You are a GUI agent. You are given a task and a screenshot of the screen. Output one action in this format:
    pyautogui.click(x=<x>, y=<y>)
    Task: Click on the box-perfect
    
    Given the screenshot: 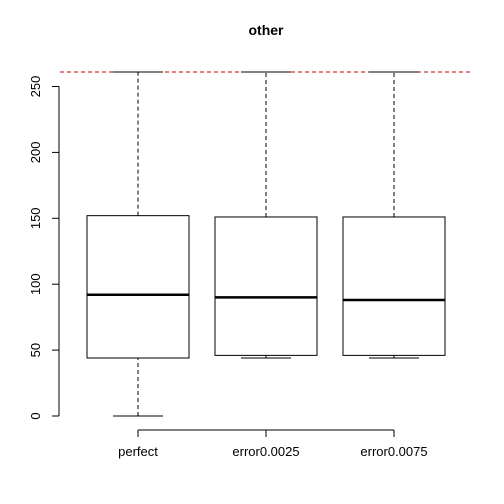 What is the action you would take?
    pyautogui.click(x=138, y=244)
    